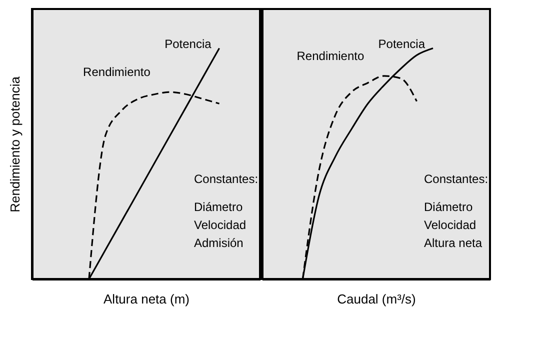 This screenshot has width=556, height=341. I want to click on x-axis-title: Caudal (m³/s), so click(376, 299).